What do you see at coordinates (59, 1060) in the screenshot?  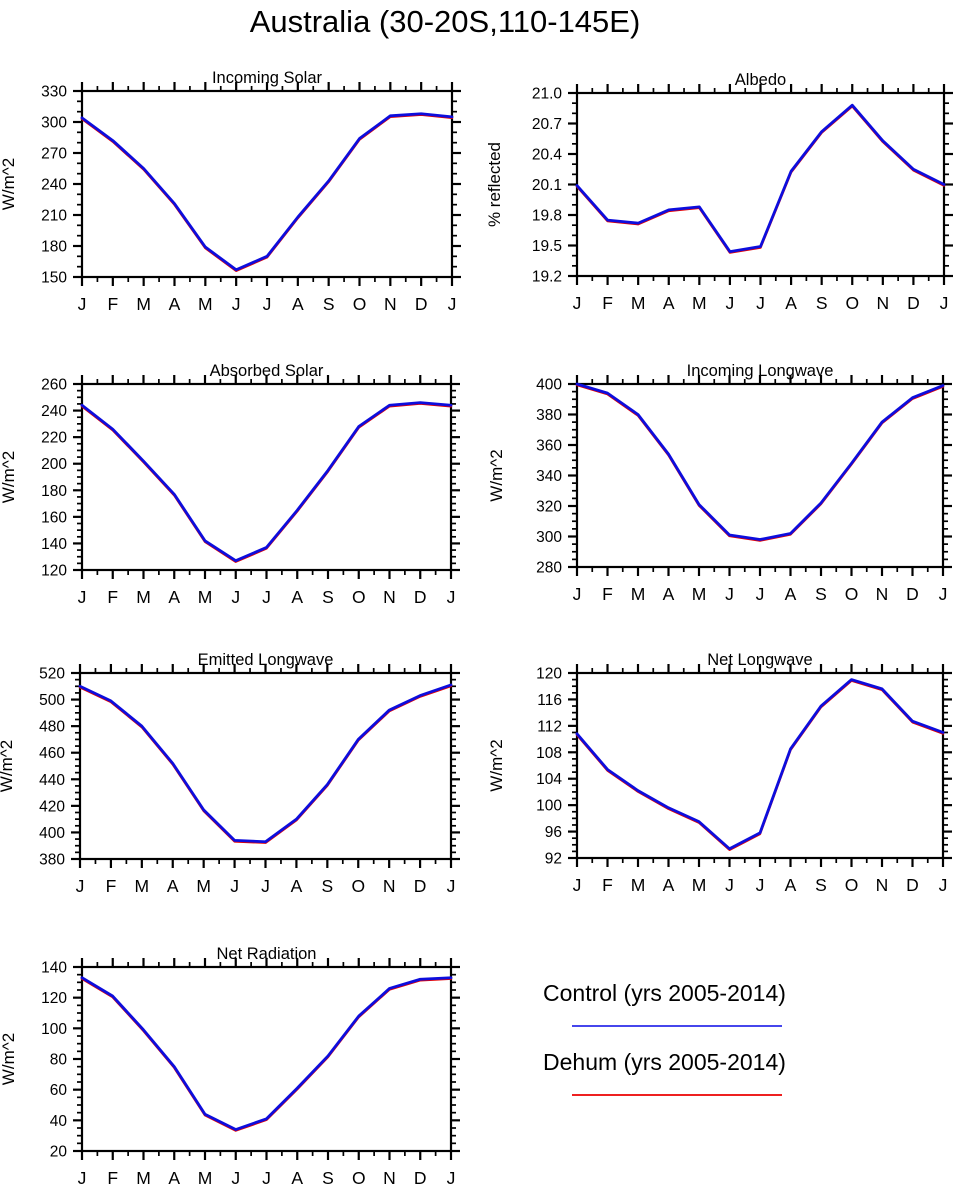 I see `y-tick-label: 80` at bounding box center [59, 1060].